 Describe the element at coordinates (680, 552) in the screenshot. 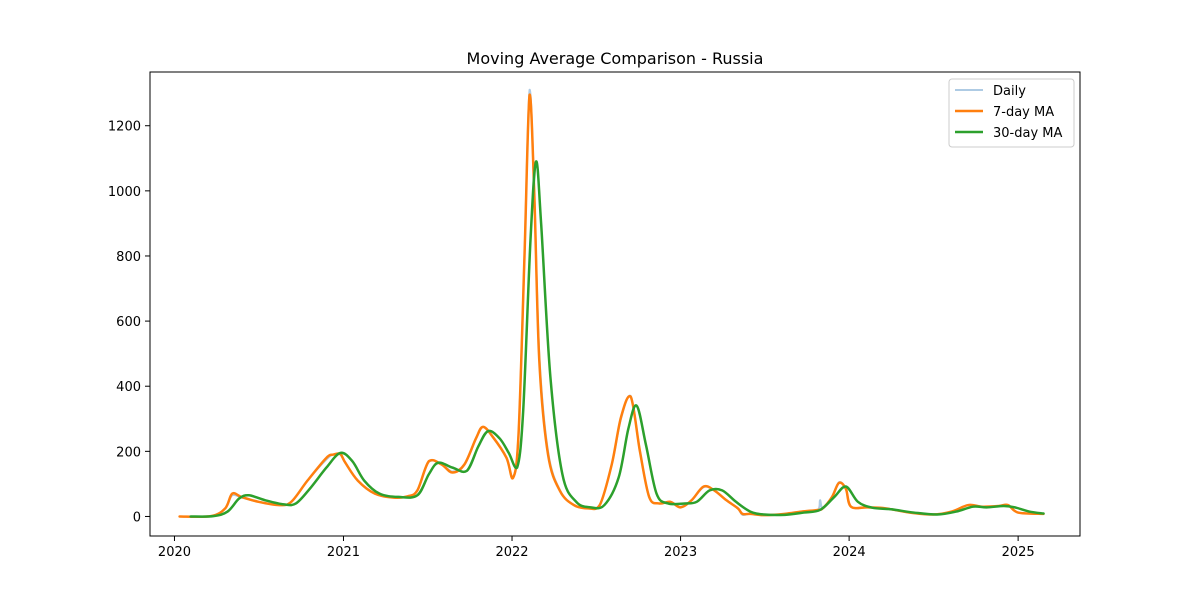

I see `x-tick-label: 2023` at that location.